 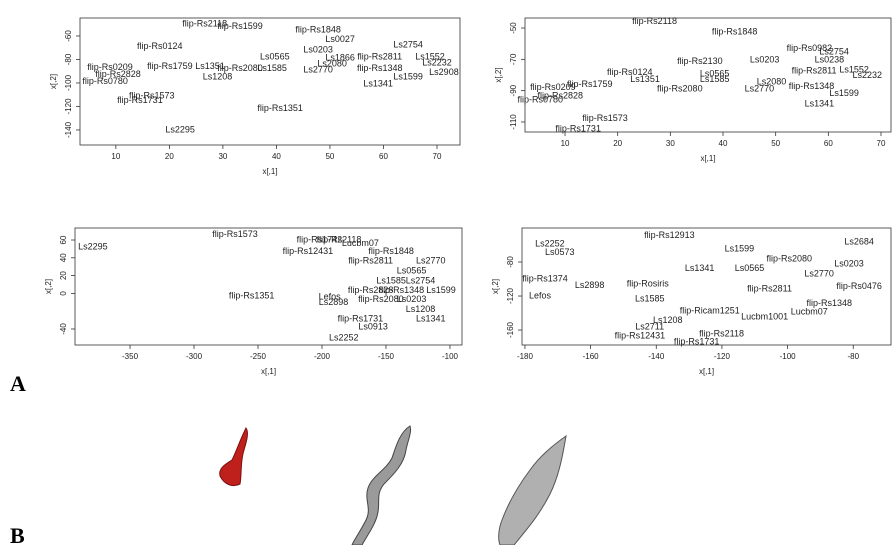 I want to click on x-tick-label: -160, so click(x=591, y=356).